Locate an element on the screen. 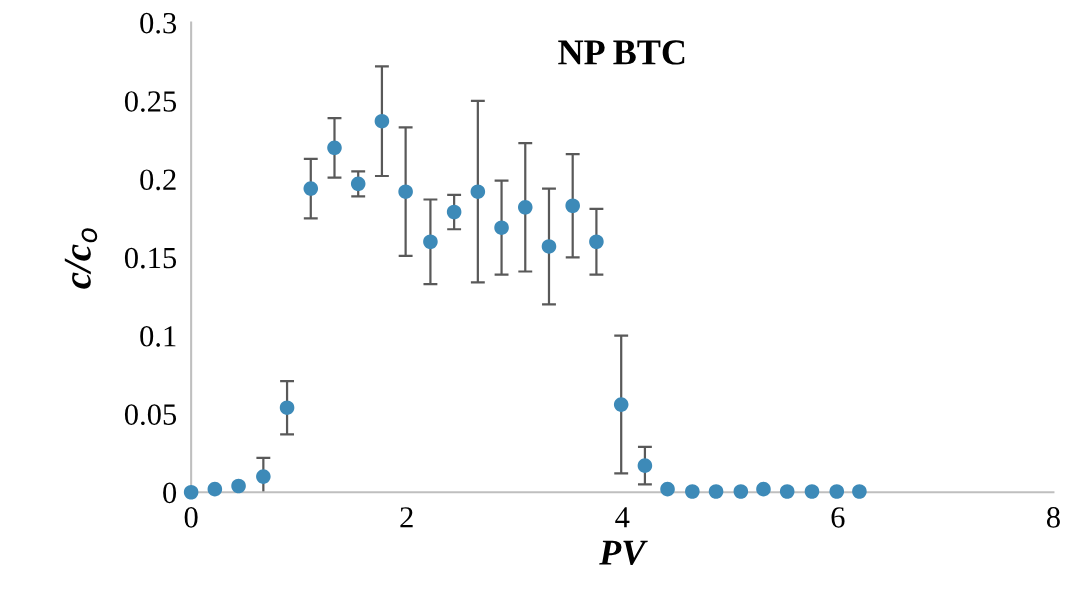  y-tick-label: 0.15 is located at coordinates (150, 258).